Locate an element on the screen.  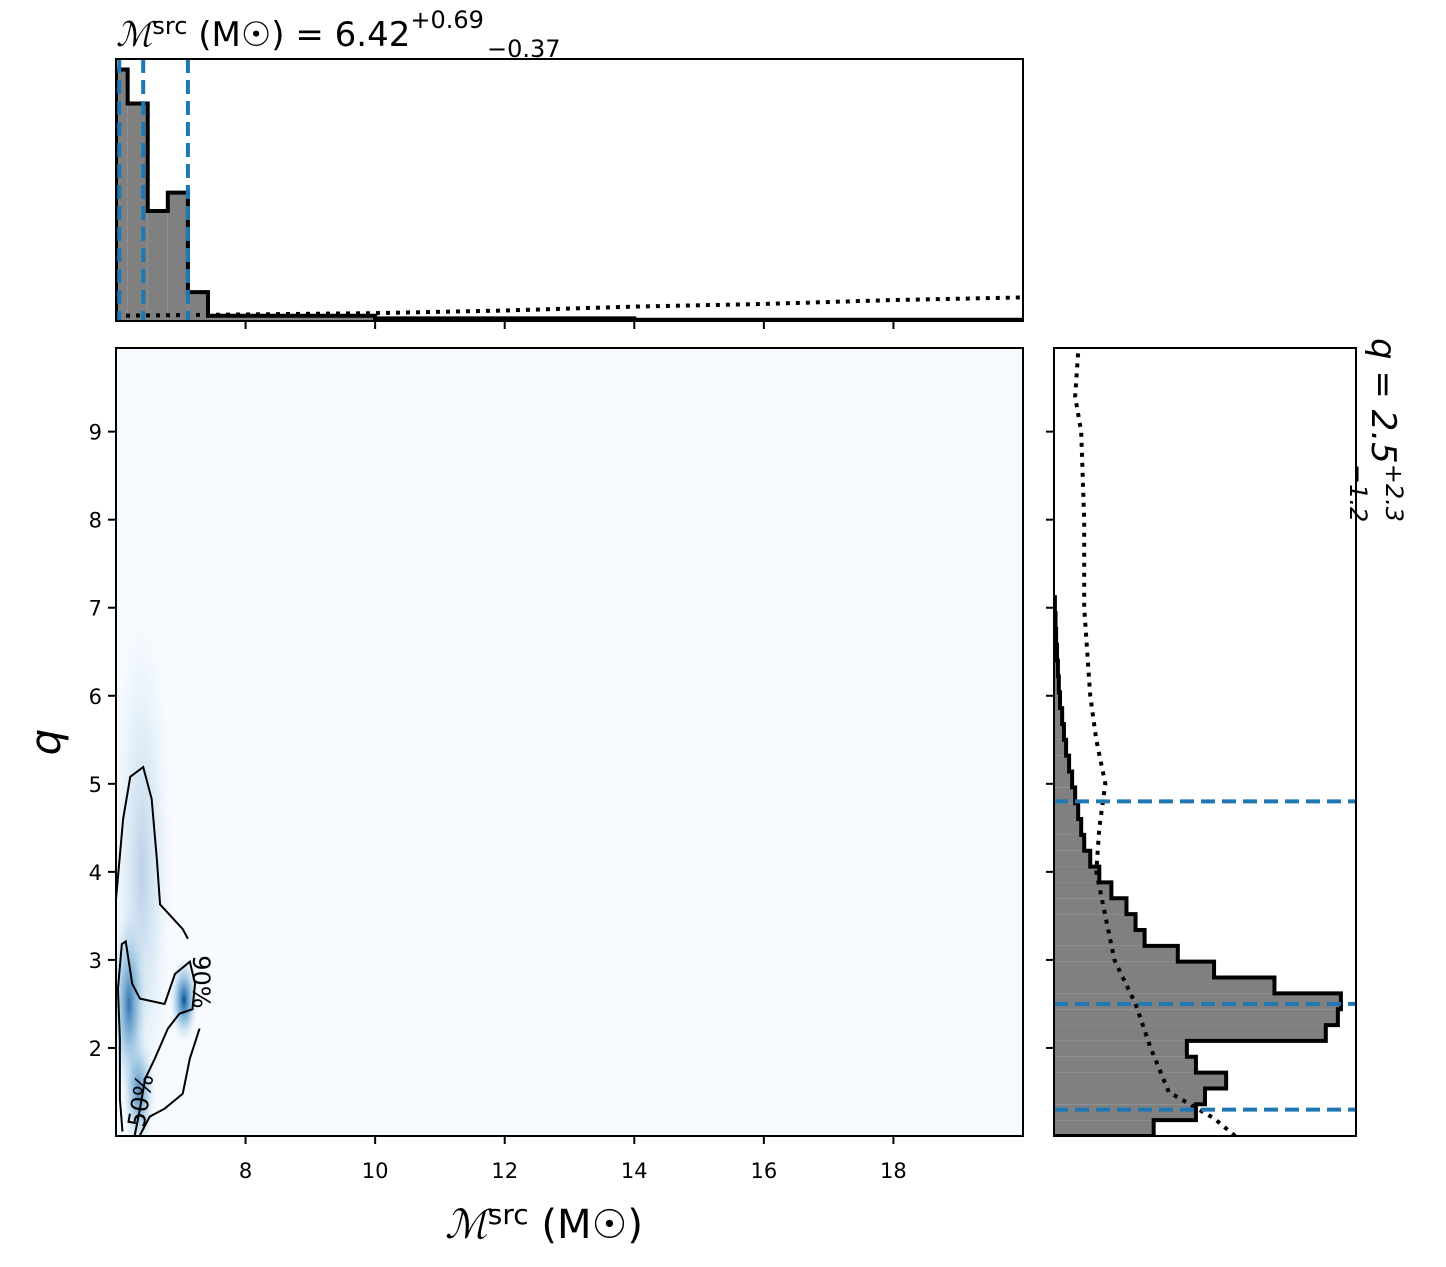
xlabel-unit: (M☉) is located at coordinates (586, 1225).